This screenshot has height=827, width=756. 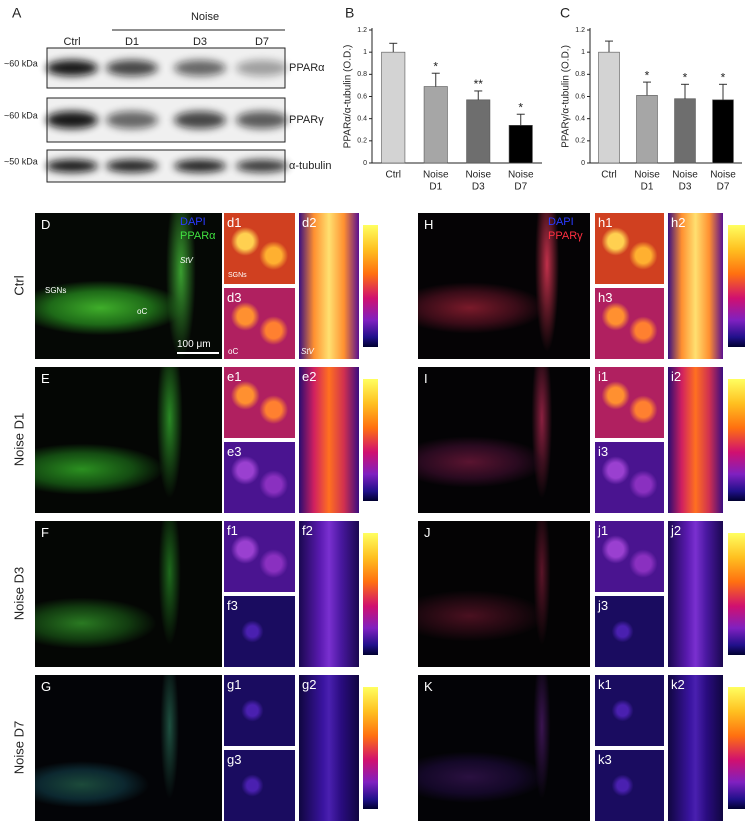 I want to click on panel-letter: K, so click(x=428, y=686).